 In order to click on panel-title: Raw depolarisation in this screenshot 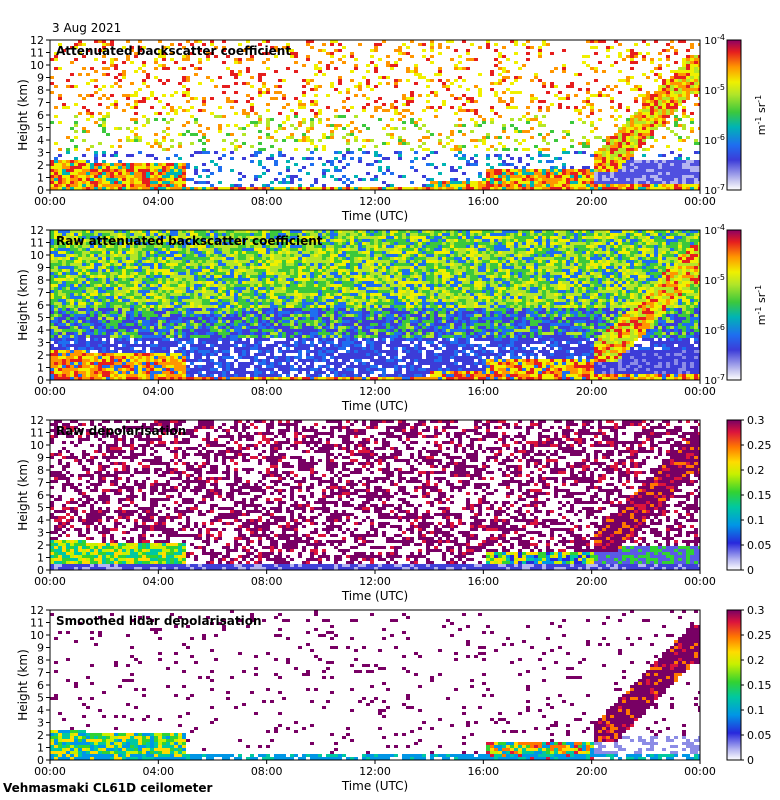, I will do `click(121, 431)`.